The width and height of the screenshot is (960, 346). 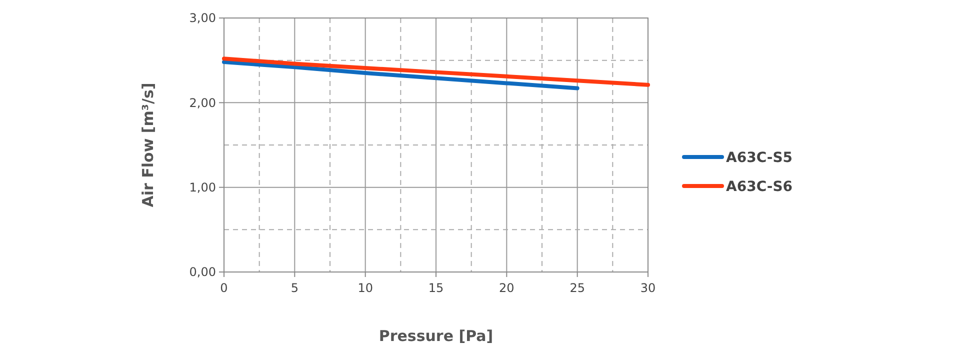 I want to click on y-tick-label: 2,00, so click(x=202, y=103).